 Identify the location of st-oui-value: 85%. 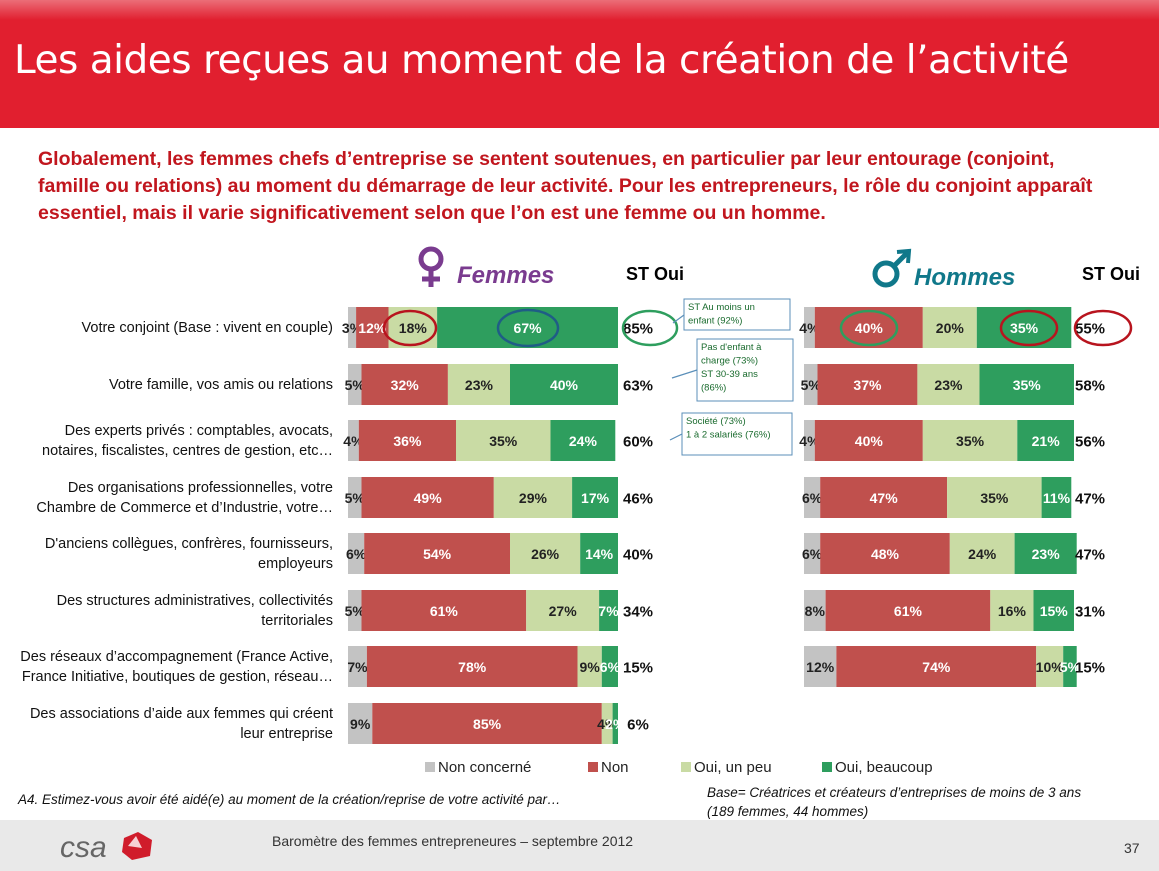
(638, 329).